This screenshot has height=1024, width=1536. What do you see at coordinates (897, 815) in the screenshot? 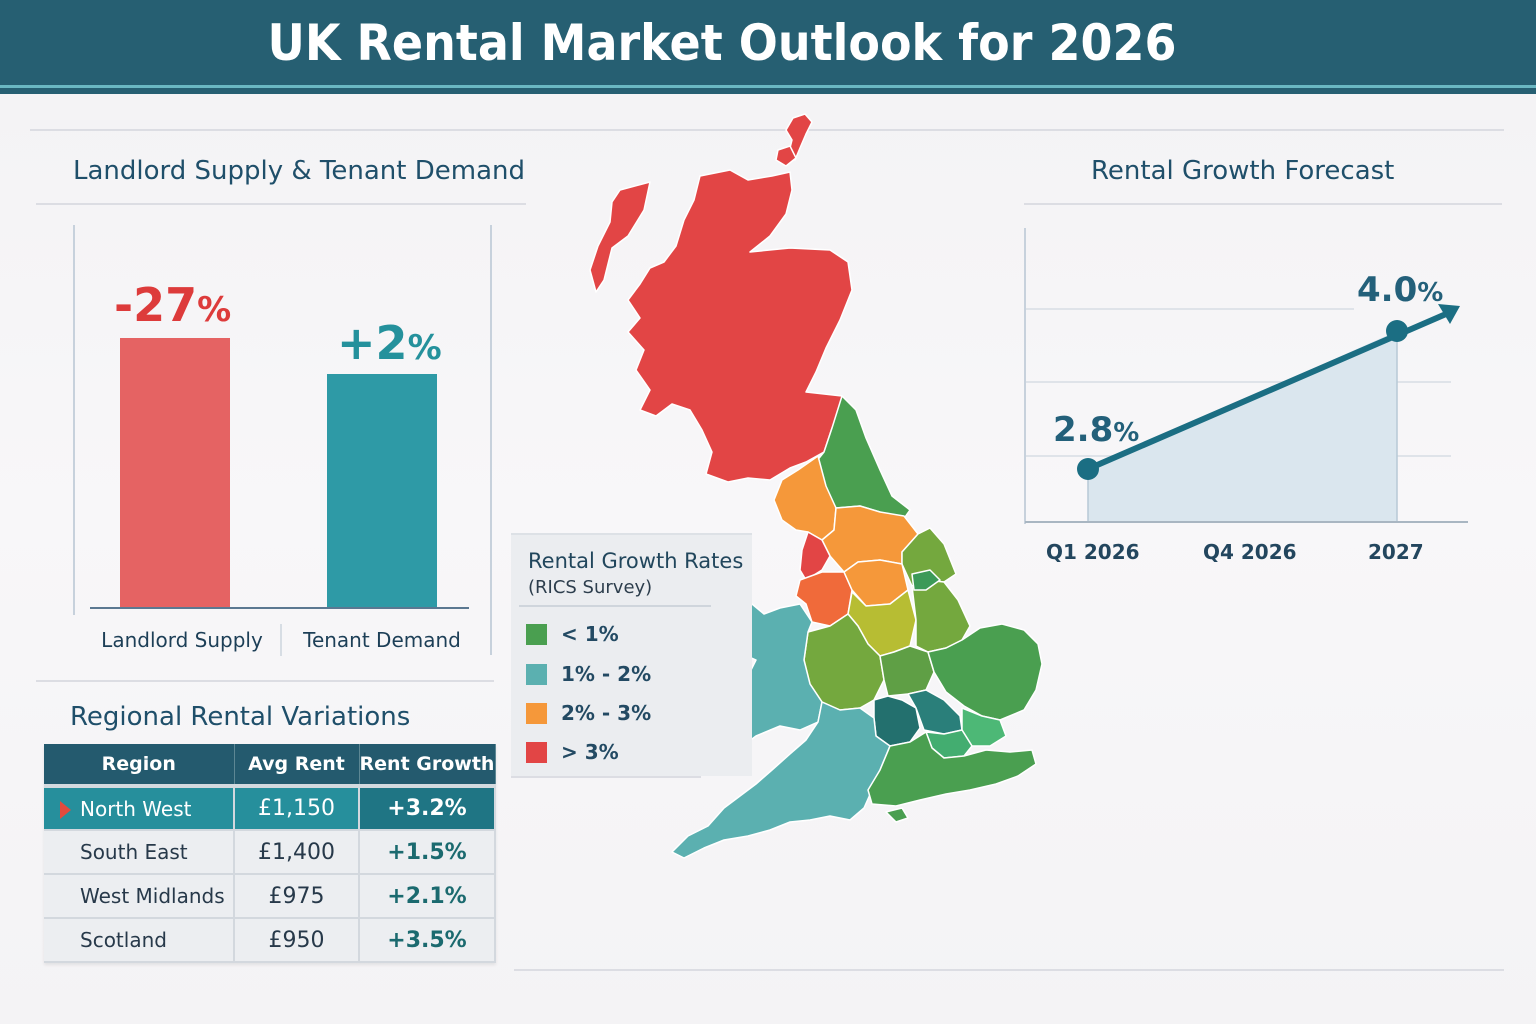
I see `map-region-isle-of-wight` at bounding box center [897, 815].